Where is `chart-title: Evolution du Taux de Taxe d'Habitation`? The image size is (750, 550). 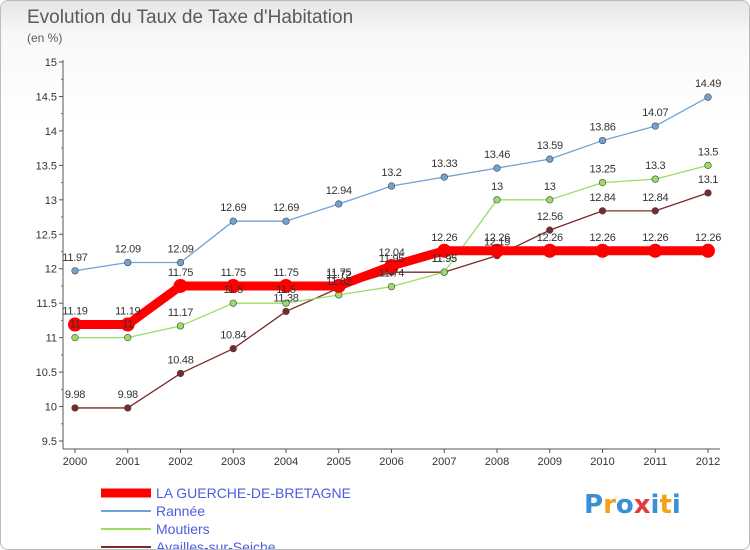 chart-title: Evolution du Taux de Taxe d'Habitation is located at coordinates (190, 17).